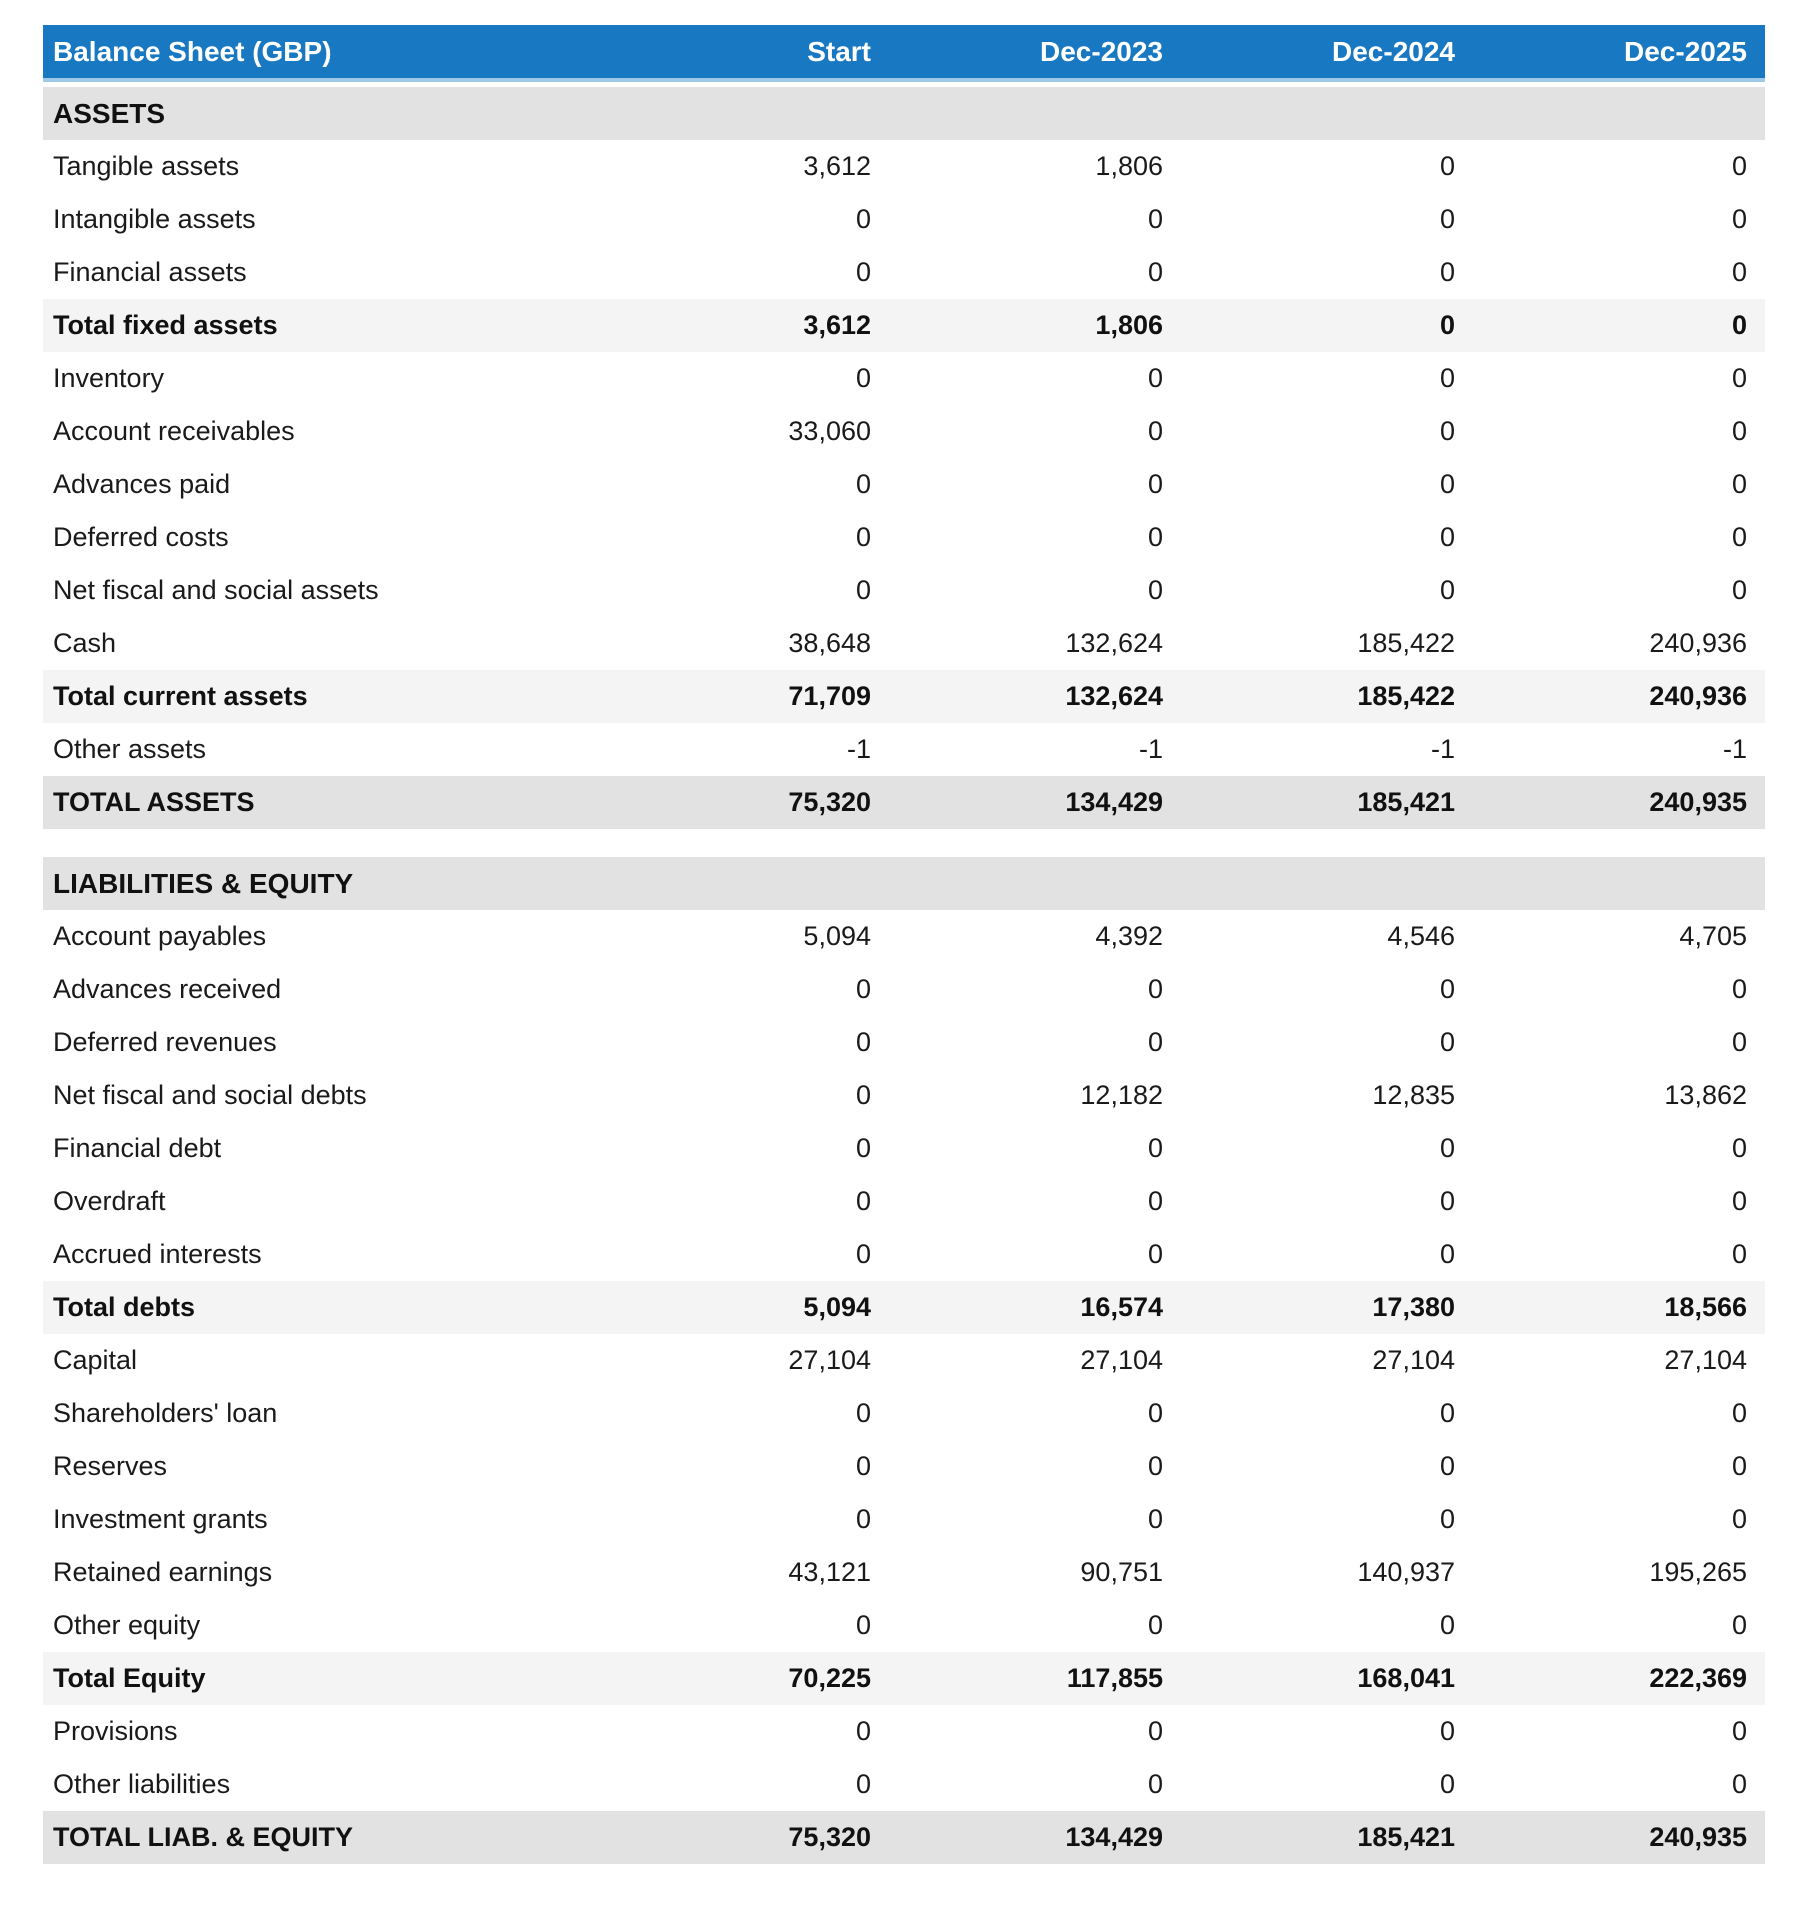  What do you see at coordinates (150, 272) in the screenshot?
I see `row-label: Financial assets` at bounding box center [150, 272].